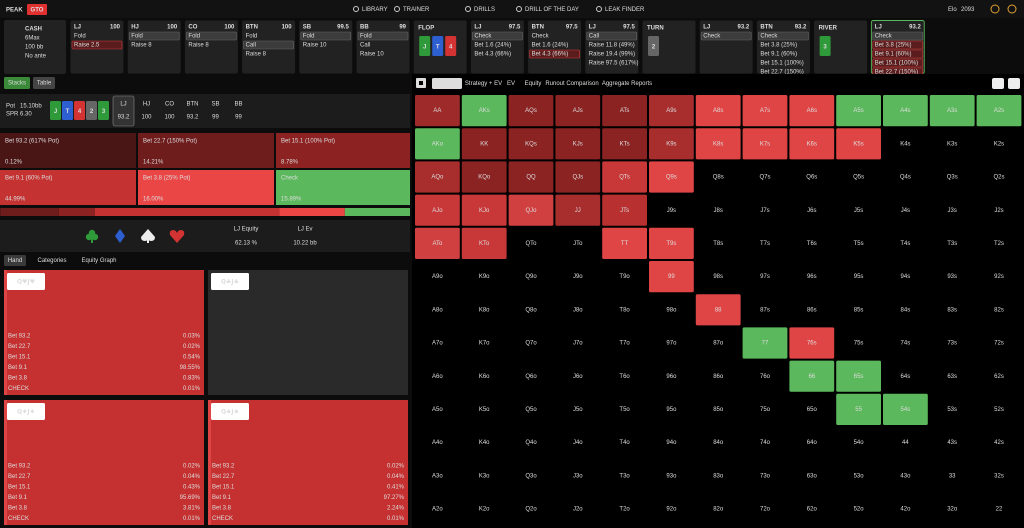  Describe the element at coordinates (375, 10) in the screenshot. I see `nav-item: LIBRARY` at that location.